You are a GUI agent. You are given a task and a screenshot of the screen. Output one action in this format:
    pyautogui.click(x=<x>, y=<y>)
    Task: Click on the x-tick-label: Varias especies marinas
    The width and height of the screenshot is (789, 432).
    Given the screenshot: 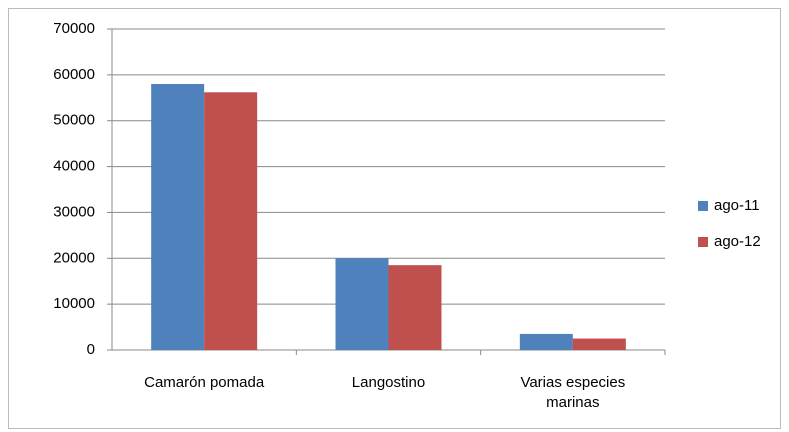 What is the action you would take?
    pyautogui.click(x=573, y=392)
    